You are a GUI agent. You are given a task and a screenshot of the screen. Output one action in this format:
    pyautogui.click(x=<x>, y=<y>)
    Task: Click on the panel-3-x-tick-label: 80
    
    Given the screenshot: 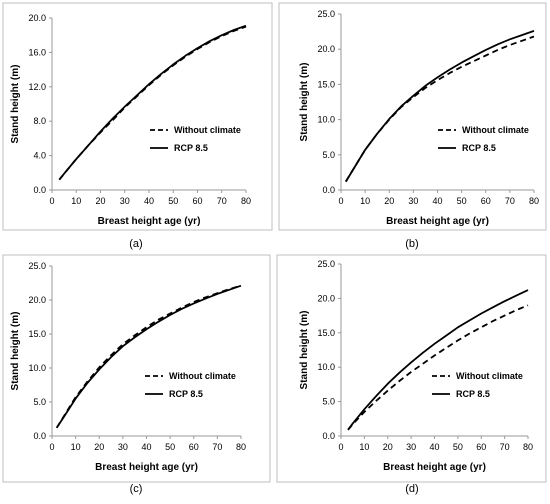 What is the action you would take?
    pyautogui.click(x=241, y=447)
    